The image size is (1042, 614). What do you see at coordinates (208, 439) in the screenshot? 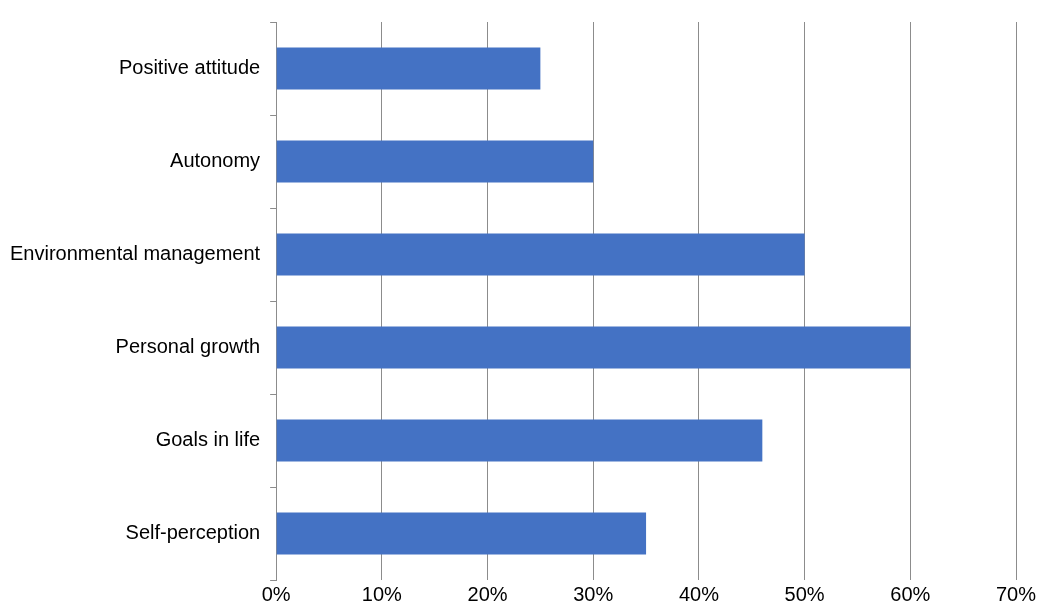
I see `y-tick-label: Goals in life` at bounding box center [208, 439].